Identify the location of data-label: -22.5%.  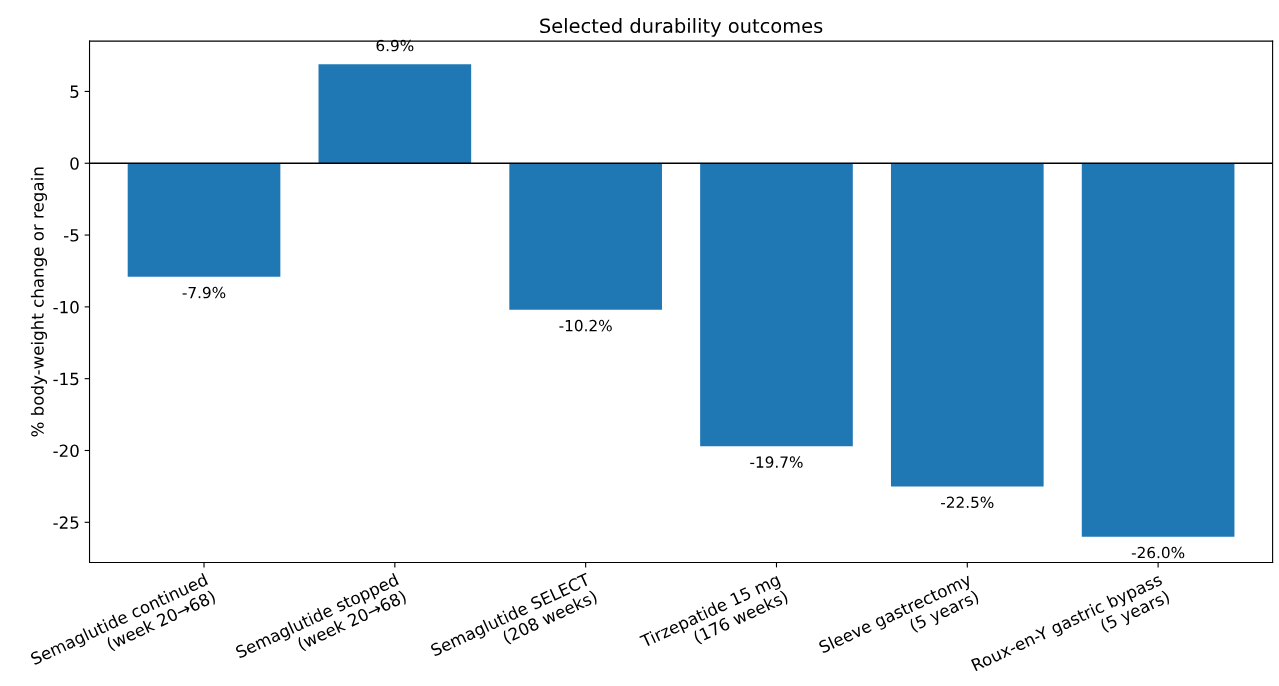
(967, 502).